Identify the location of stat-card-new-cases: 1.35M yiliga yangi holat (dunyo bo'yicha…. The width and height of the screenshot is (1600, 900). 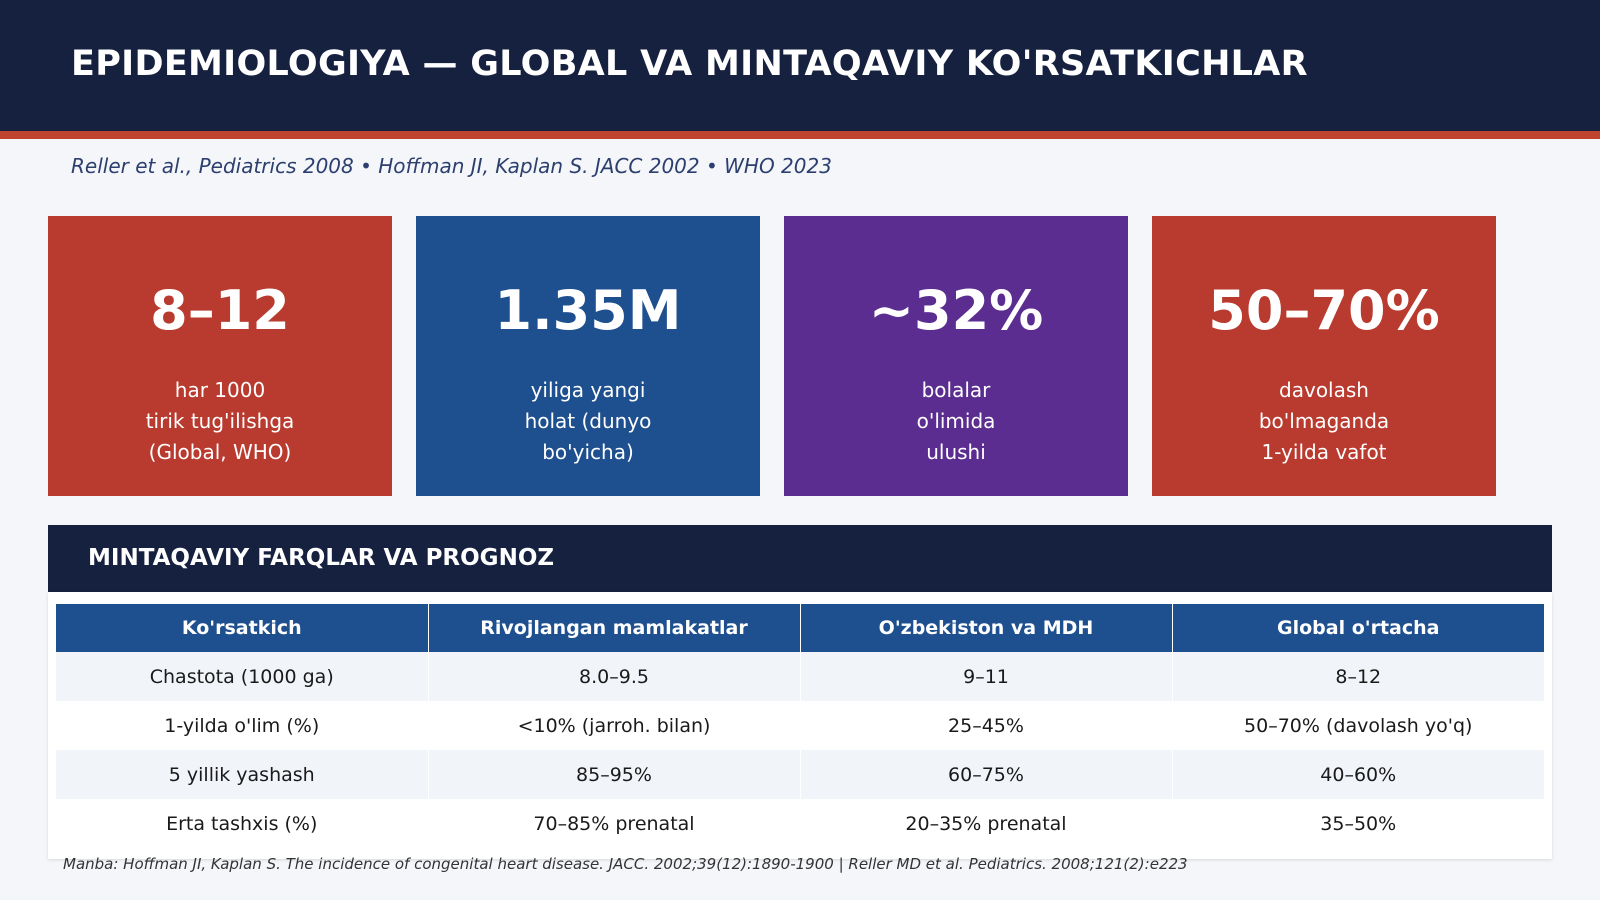
(588, 356).